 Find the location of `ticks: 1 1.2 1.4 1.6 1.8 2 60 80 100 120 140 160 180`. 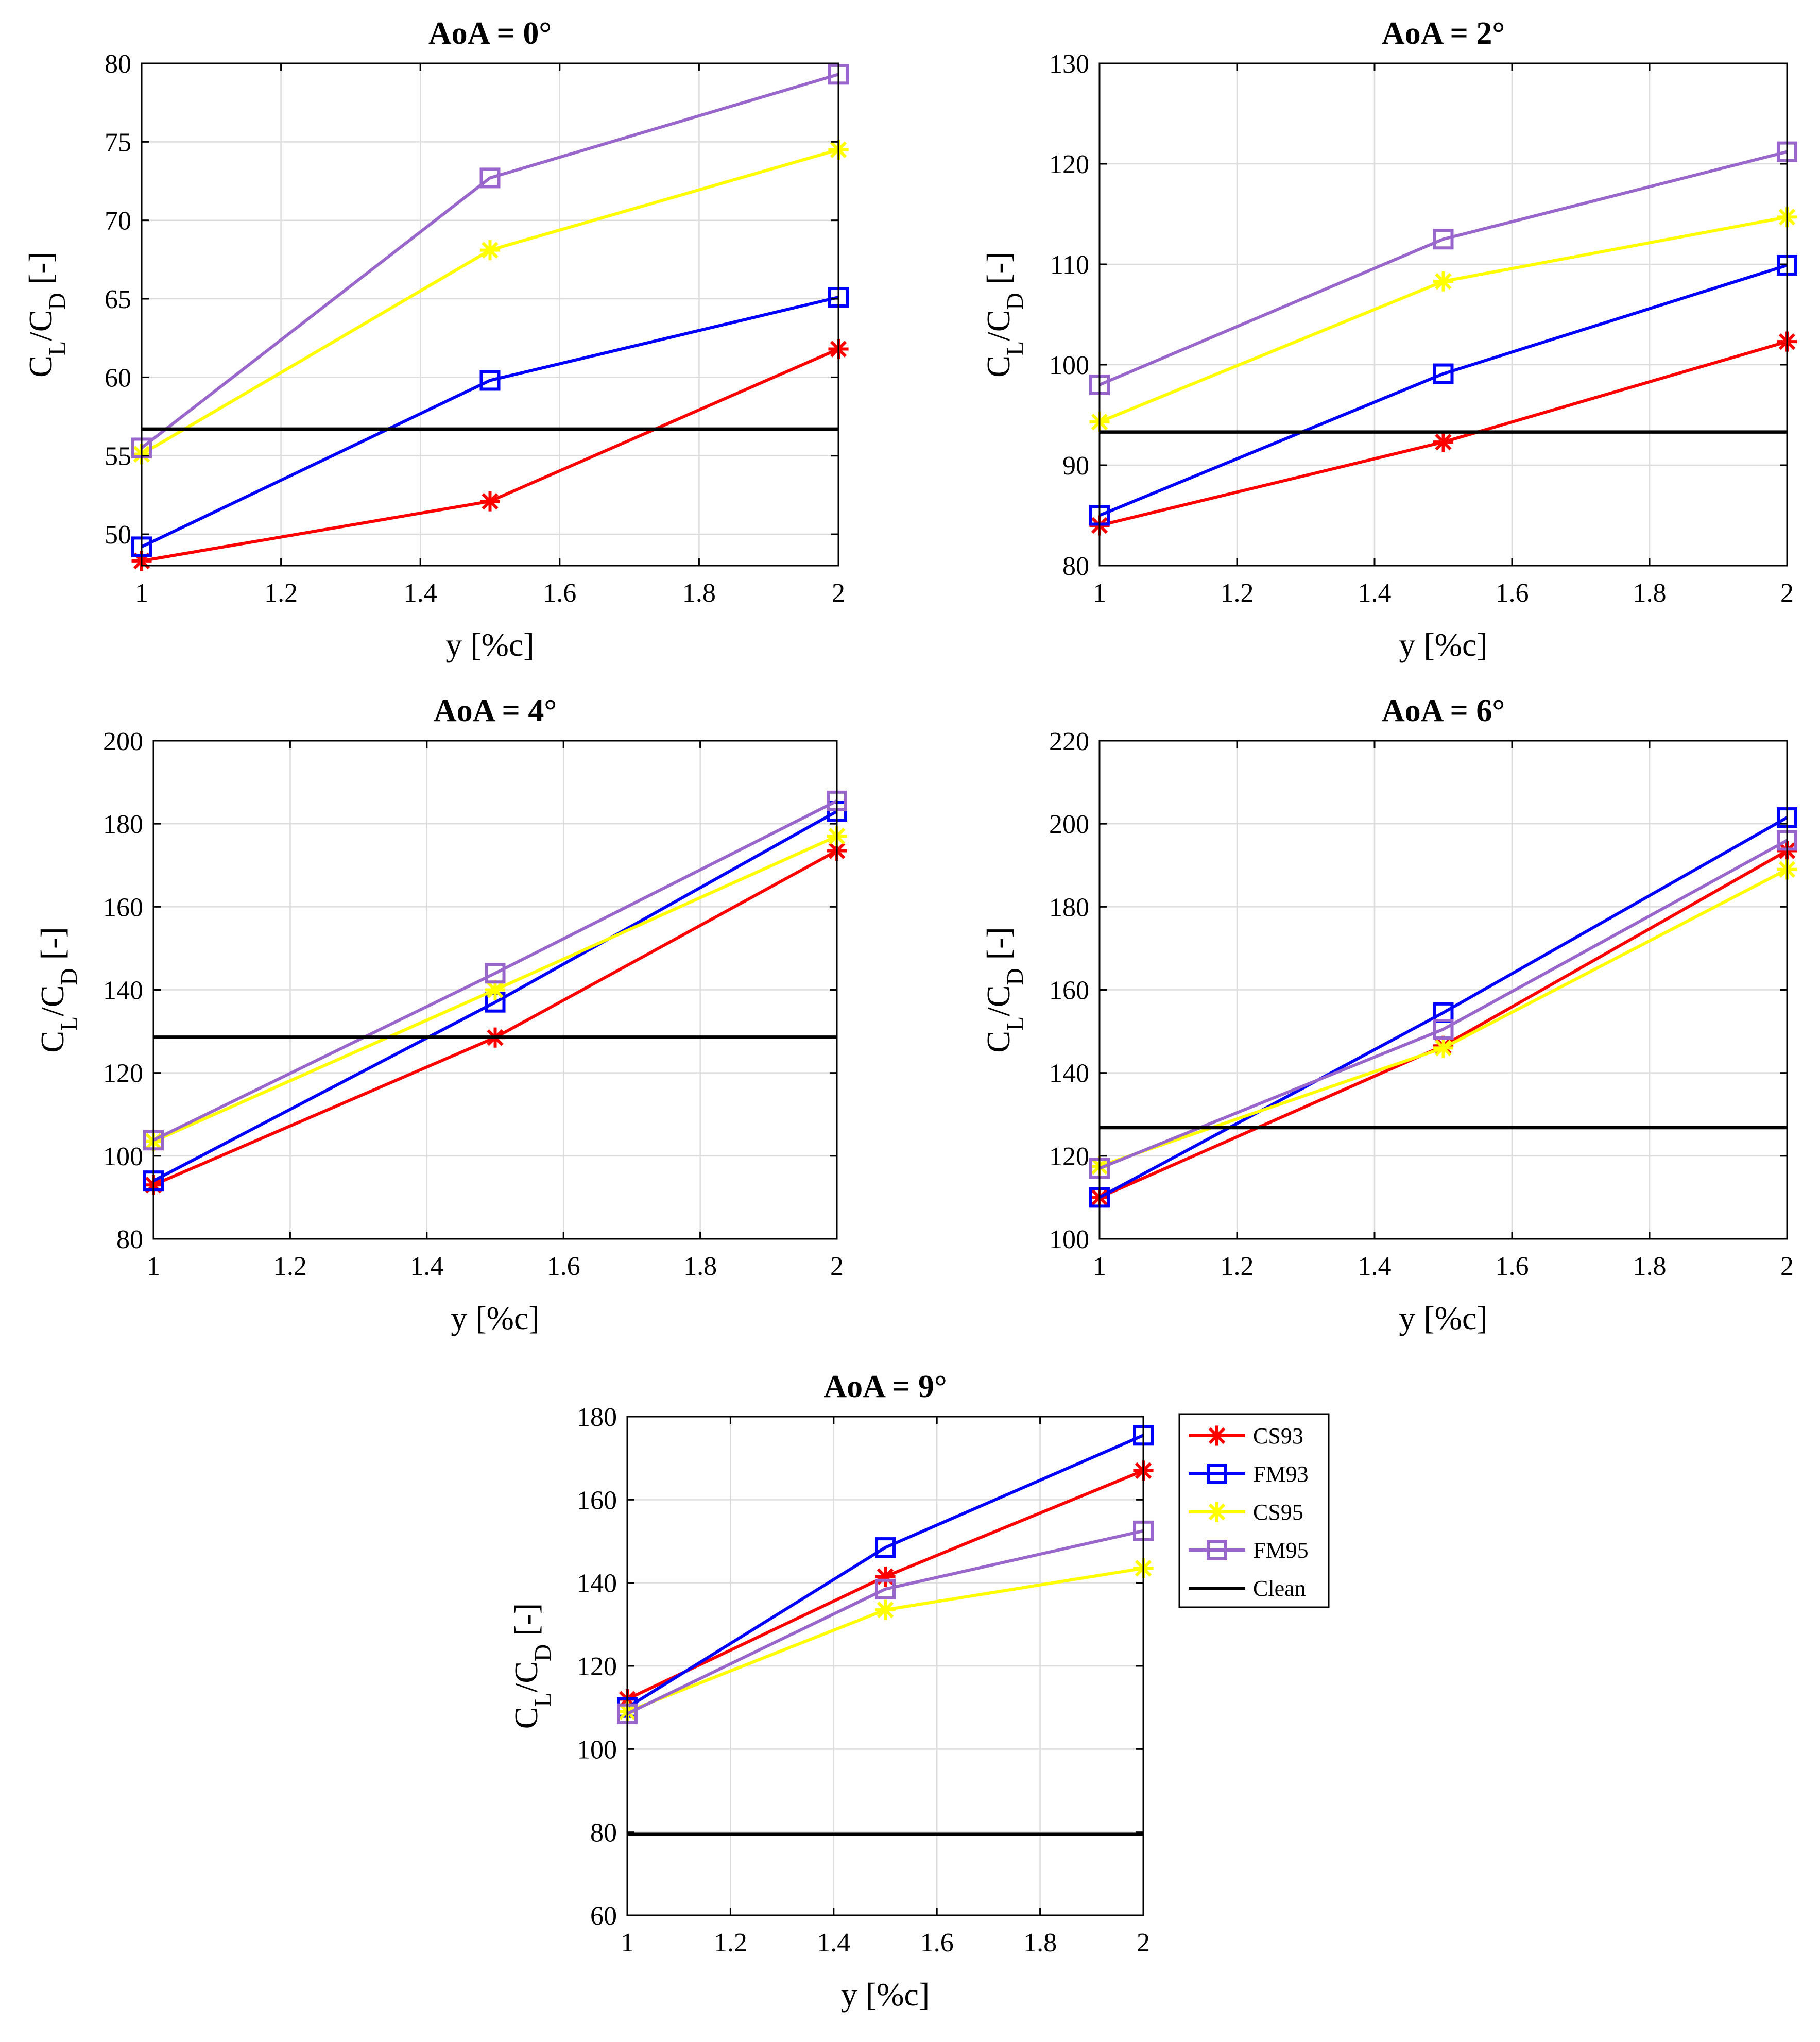

ticks: 1 1.2 1.4 1.6 1.8 2 60 80 100 120 140 160 180 is located at coordinates (863, 1680).